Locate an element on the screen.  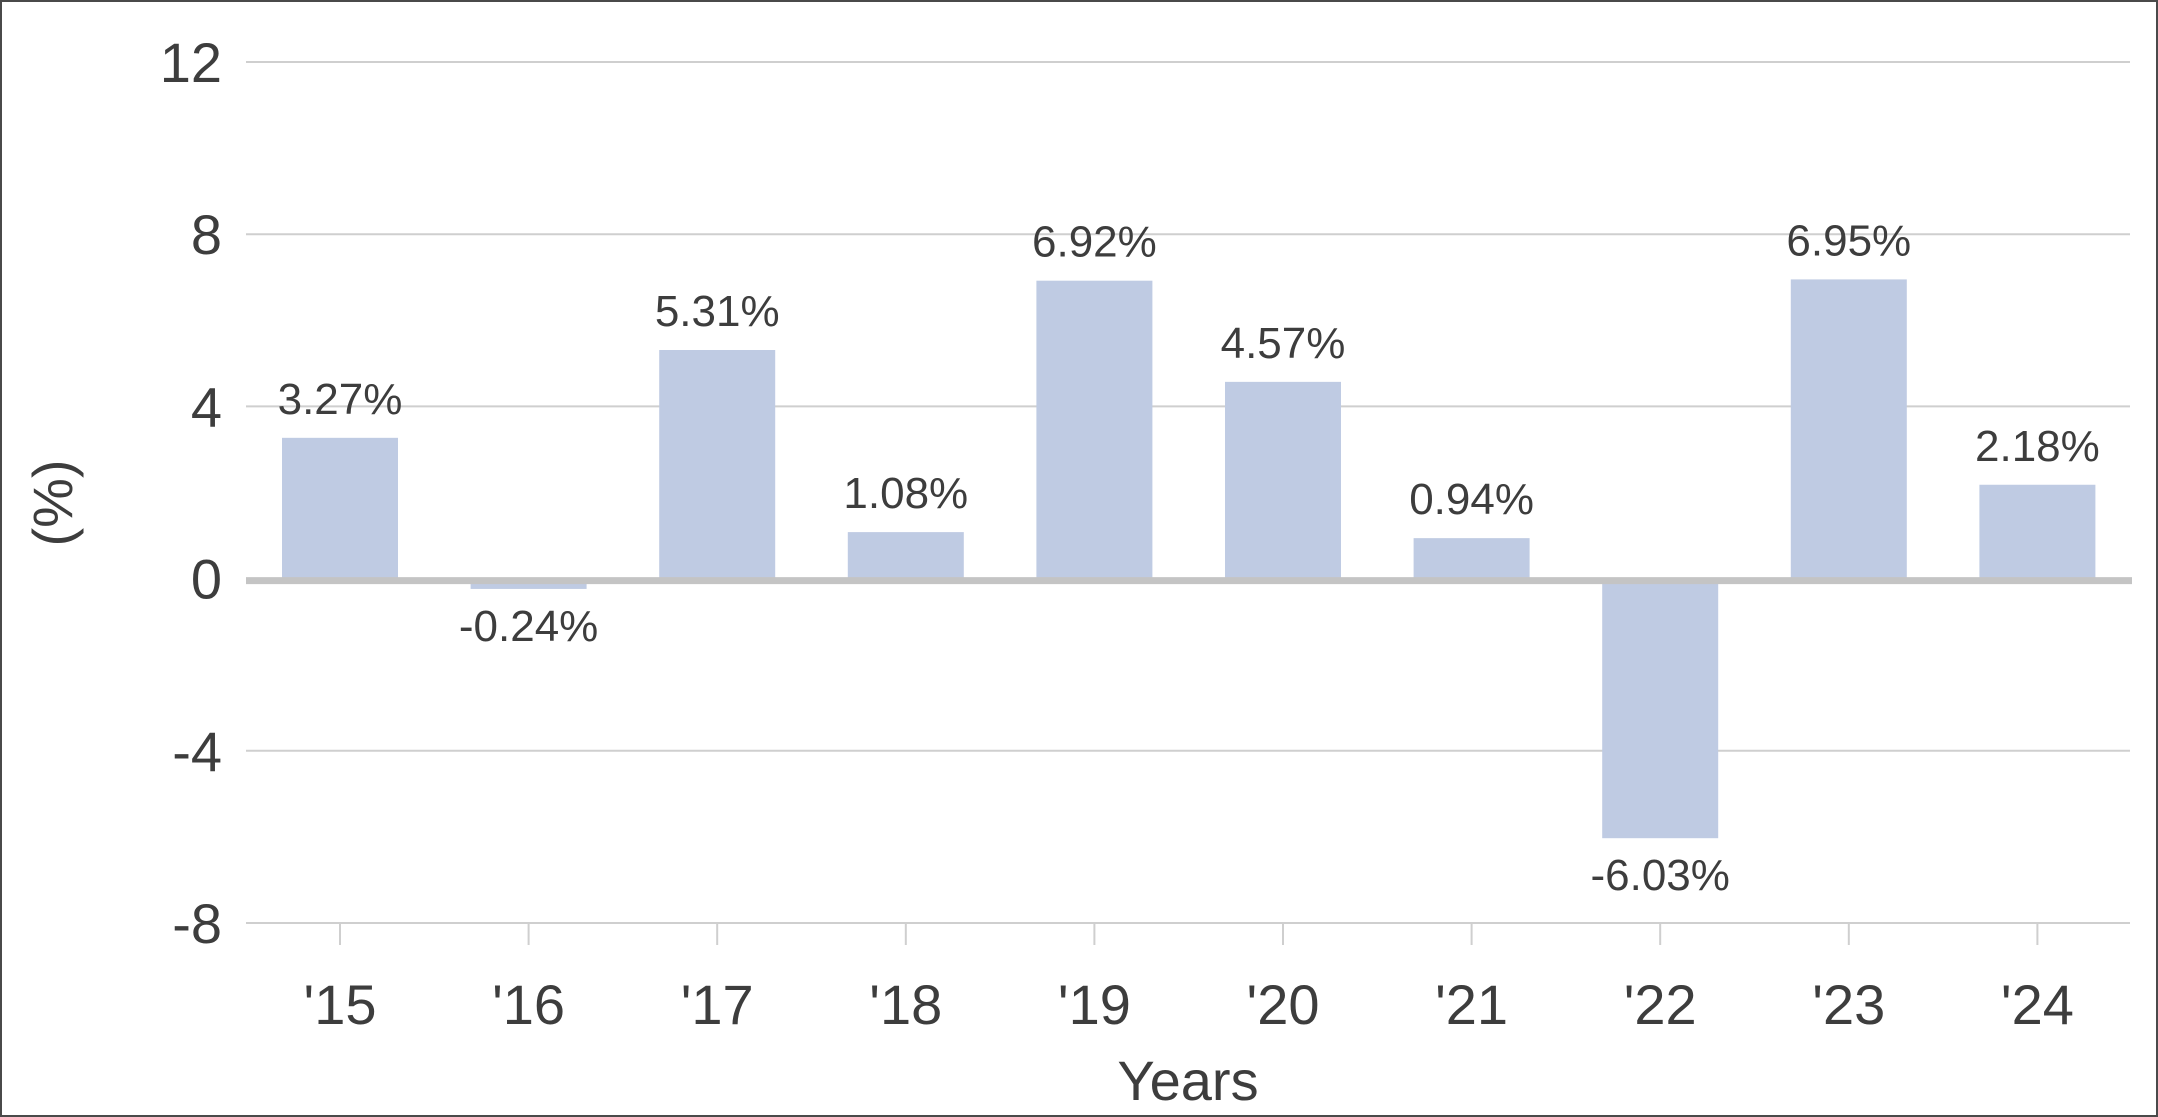
data-label: 6.95% is located at coordinates (1848, 240).